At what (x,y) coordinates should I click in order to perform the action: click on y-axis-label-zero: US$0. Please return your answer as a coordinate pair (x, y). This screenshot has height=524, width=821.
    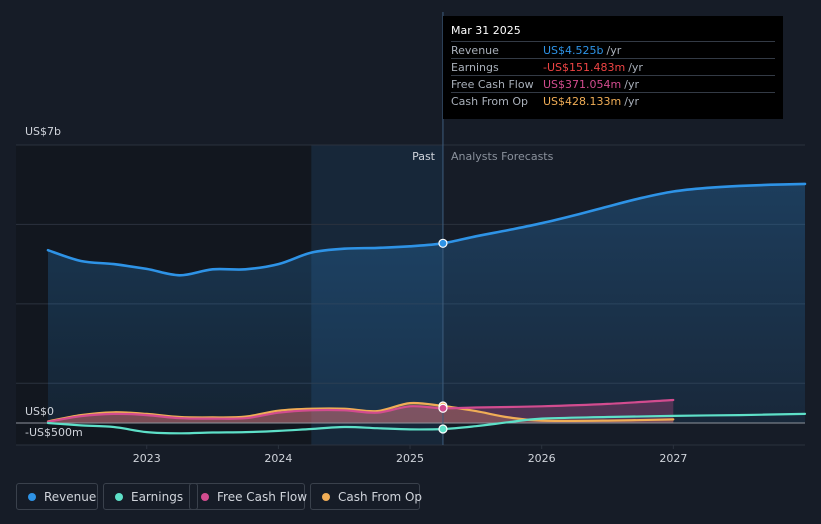
    Looking at the image, I should click on (39, 411).